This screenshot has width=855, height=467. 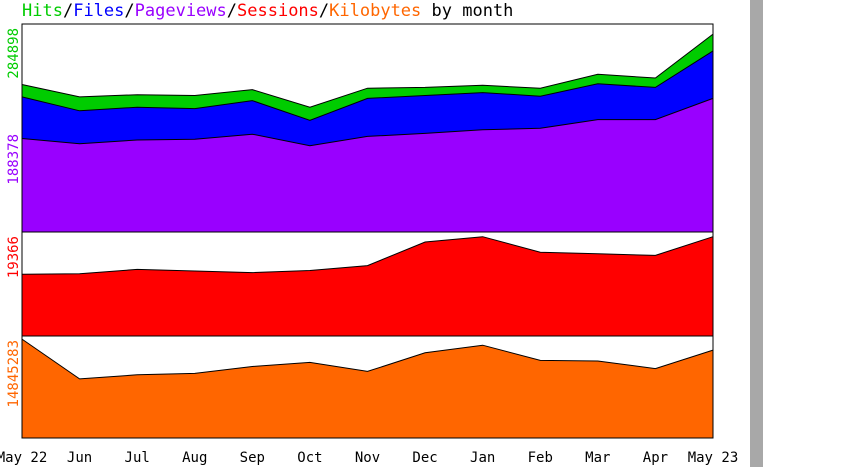 What do you see at coordinates (309, 458) in the screenshot?
I see `x-tick-label: Oct` at bounding box center [309, 458].